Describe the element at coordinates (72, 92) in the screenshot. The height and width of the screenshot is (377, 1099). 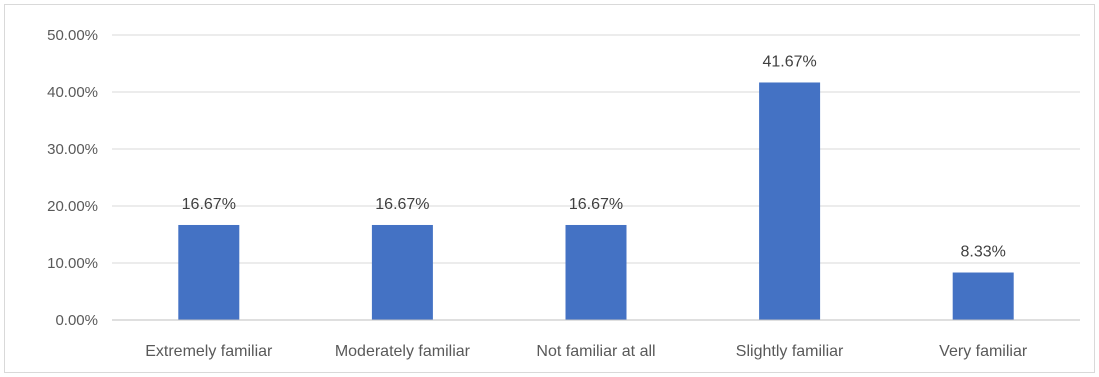
I see `y-tick-label: 40.00%` at that location.